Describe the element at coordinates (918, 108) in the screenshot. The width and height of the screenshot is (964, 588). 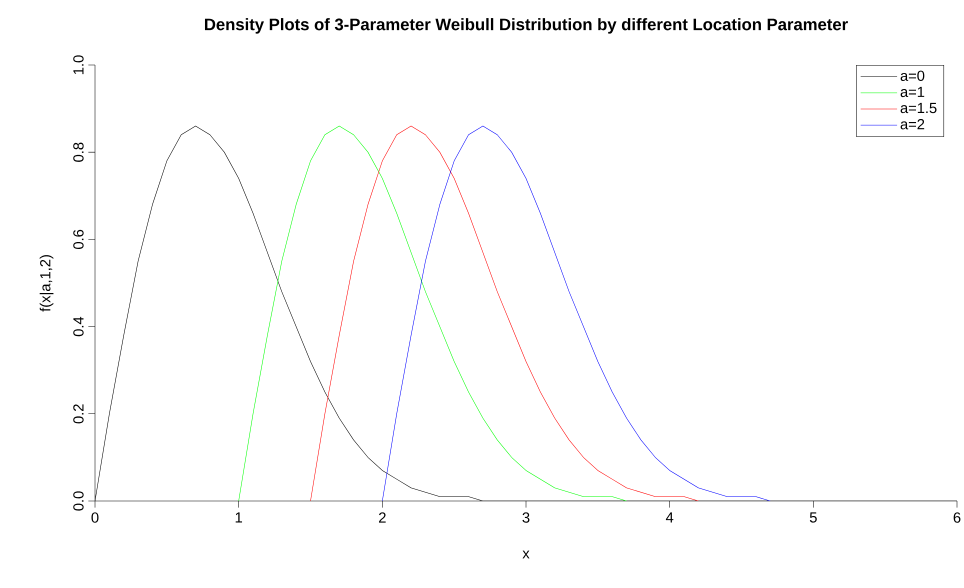
I see `legend-label: a=1.5` at that location.